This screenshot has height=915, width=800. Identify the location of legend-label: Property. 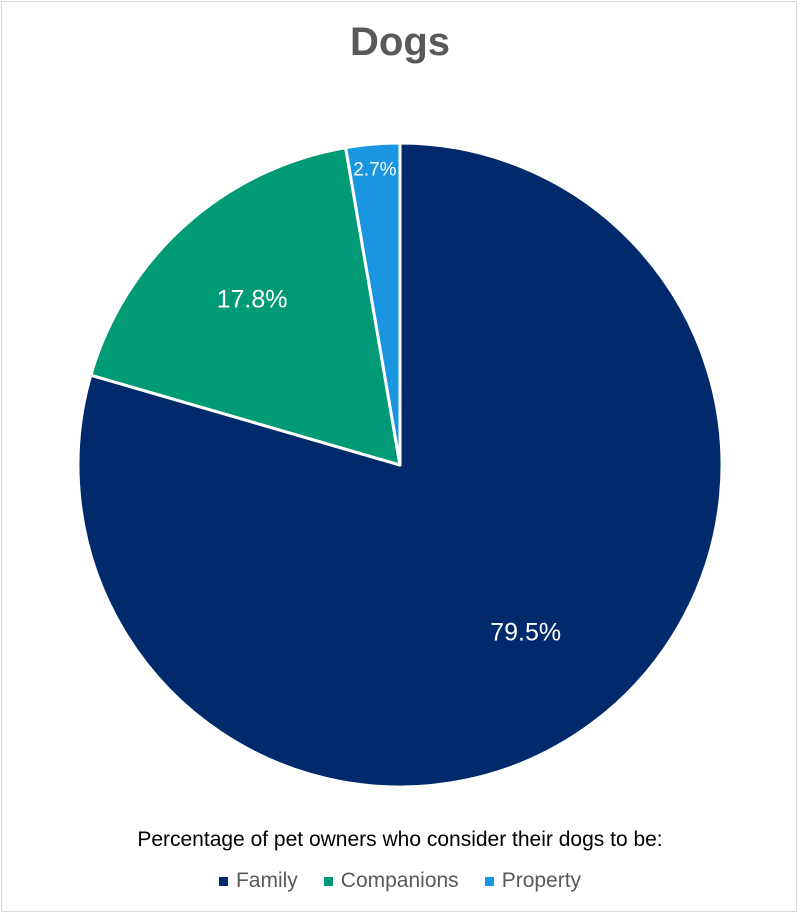
(541, 880).